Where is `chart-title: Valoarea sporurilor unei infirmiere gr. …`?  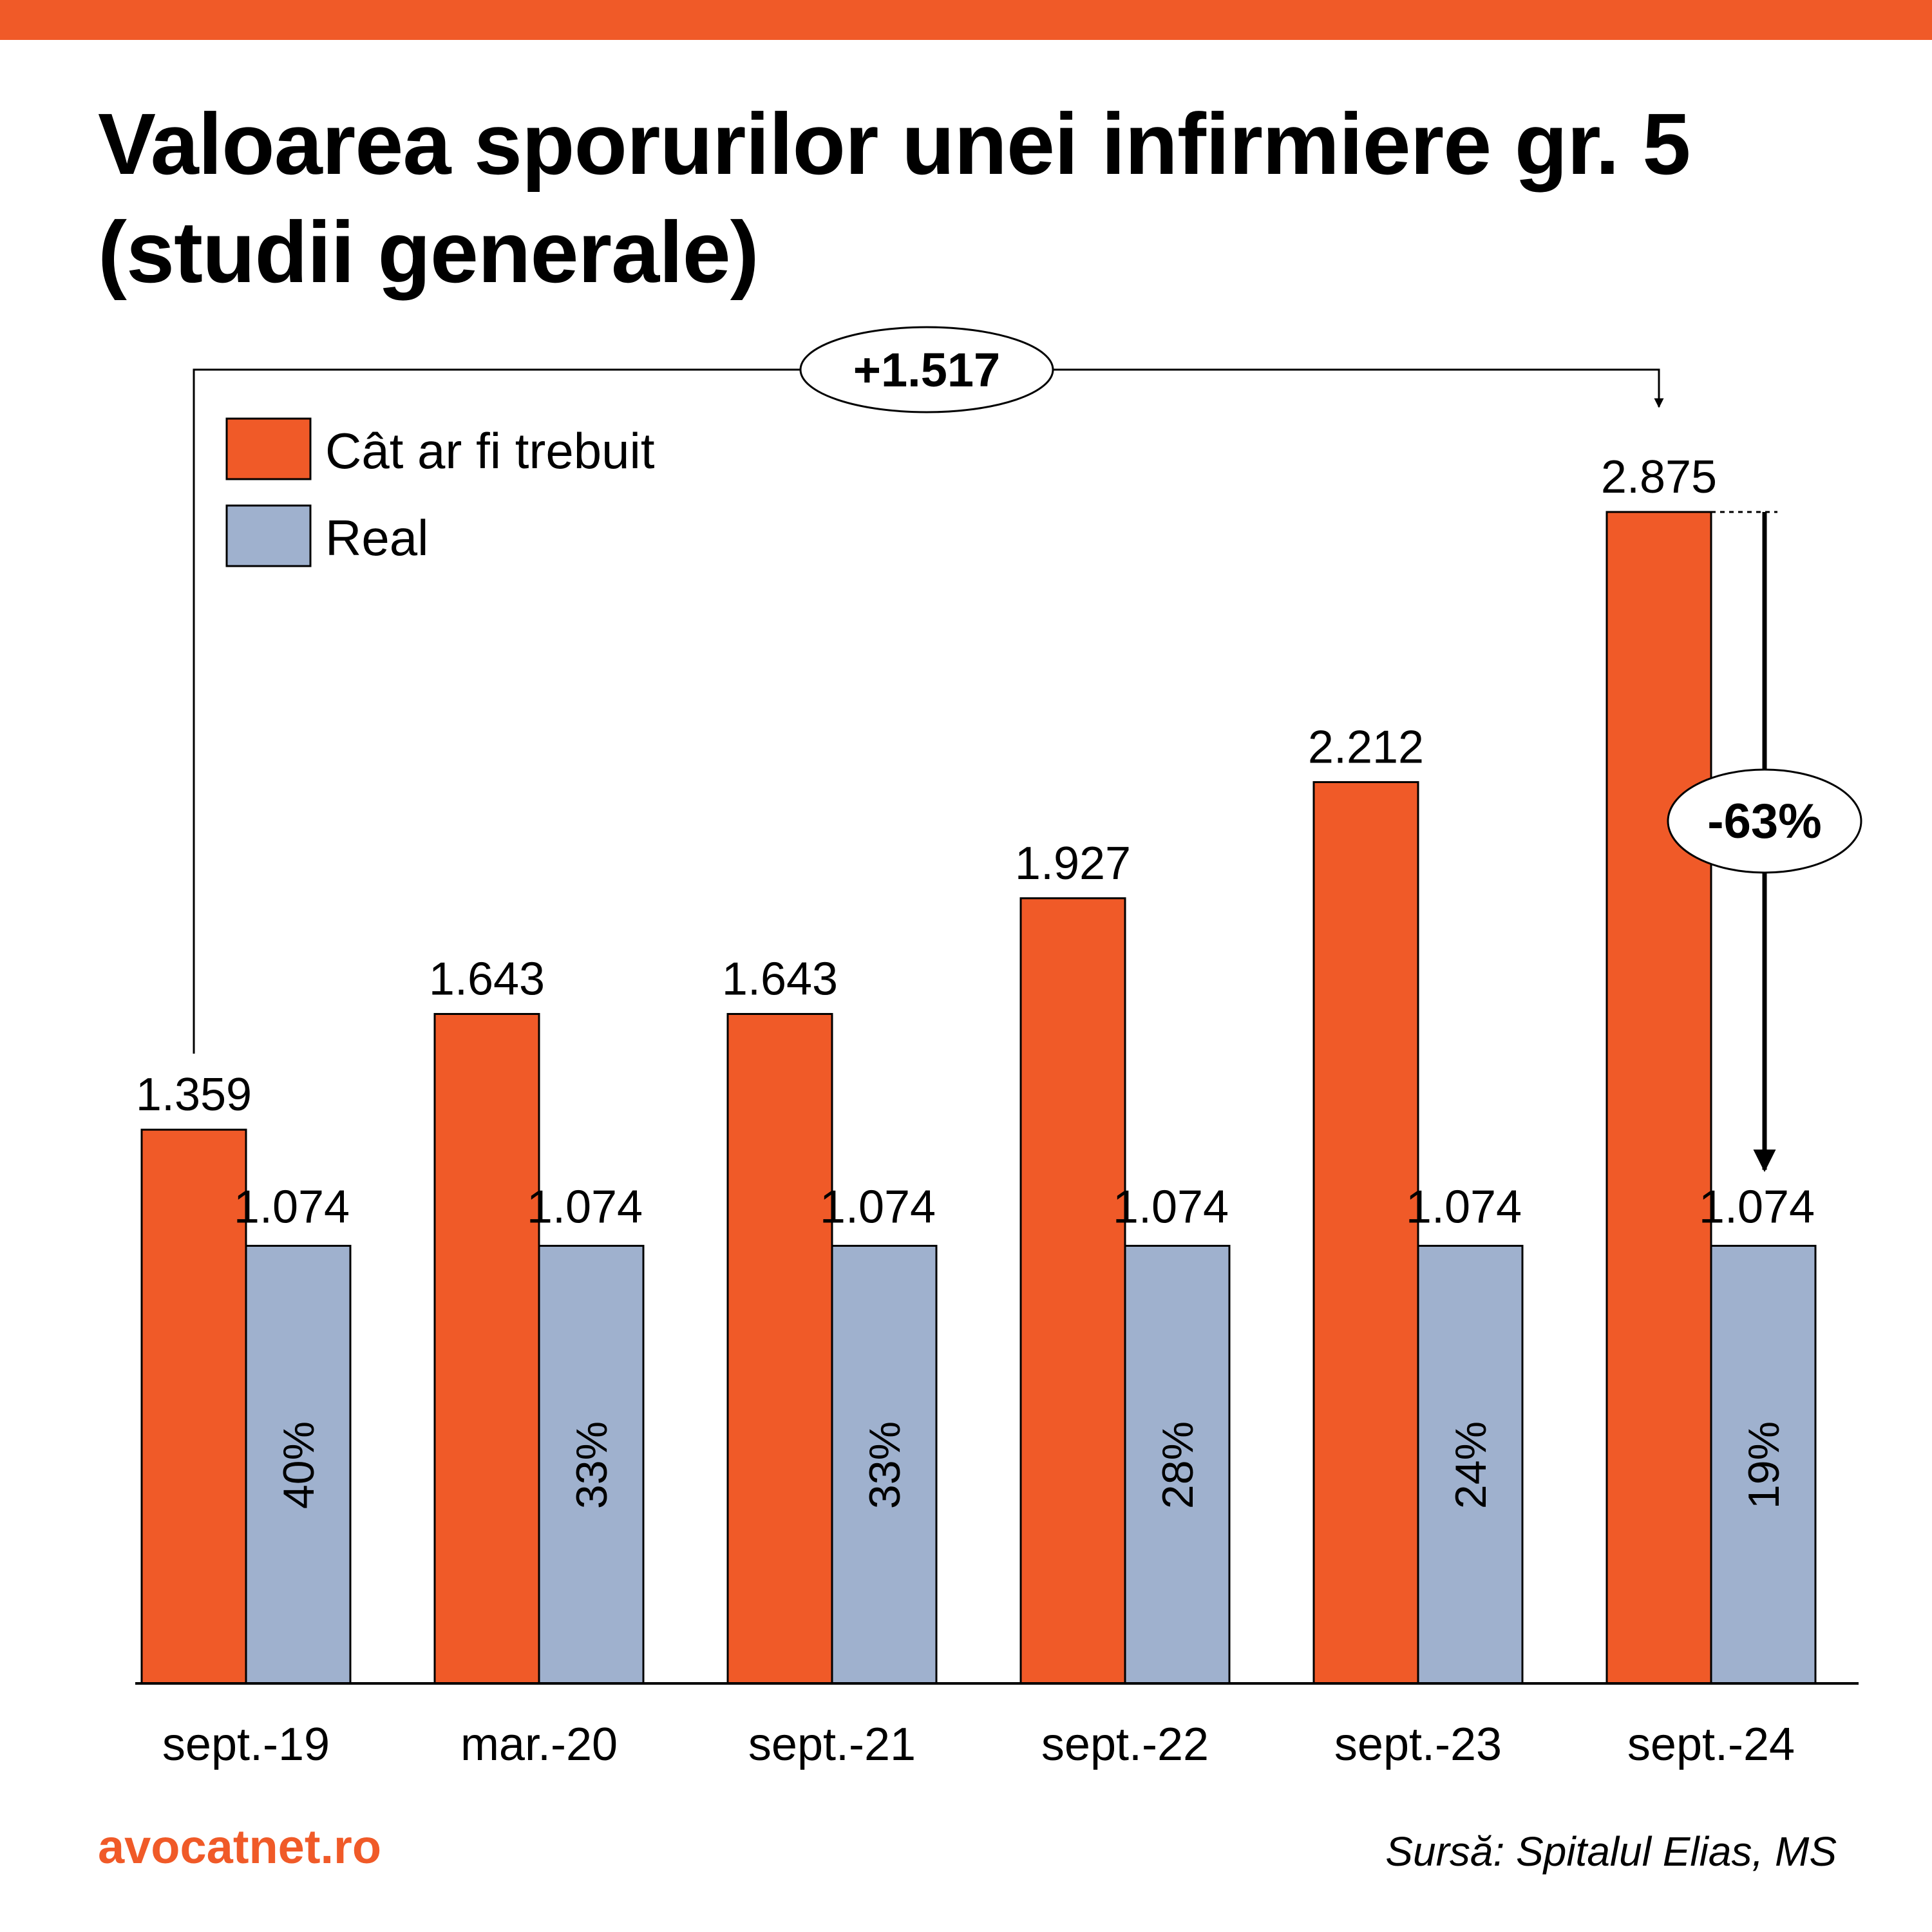
chart-title: Valoarea sporurilor unei infirmiere gr. … is located at coordinates (894, 198).